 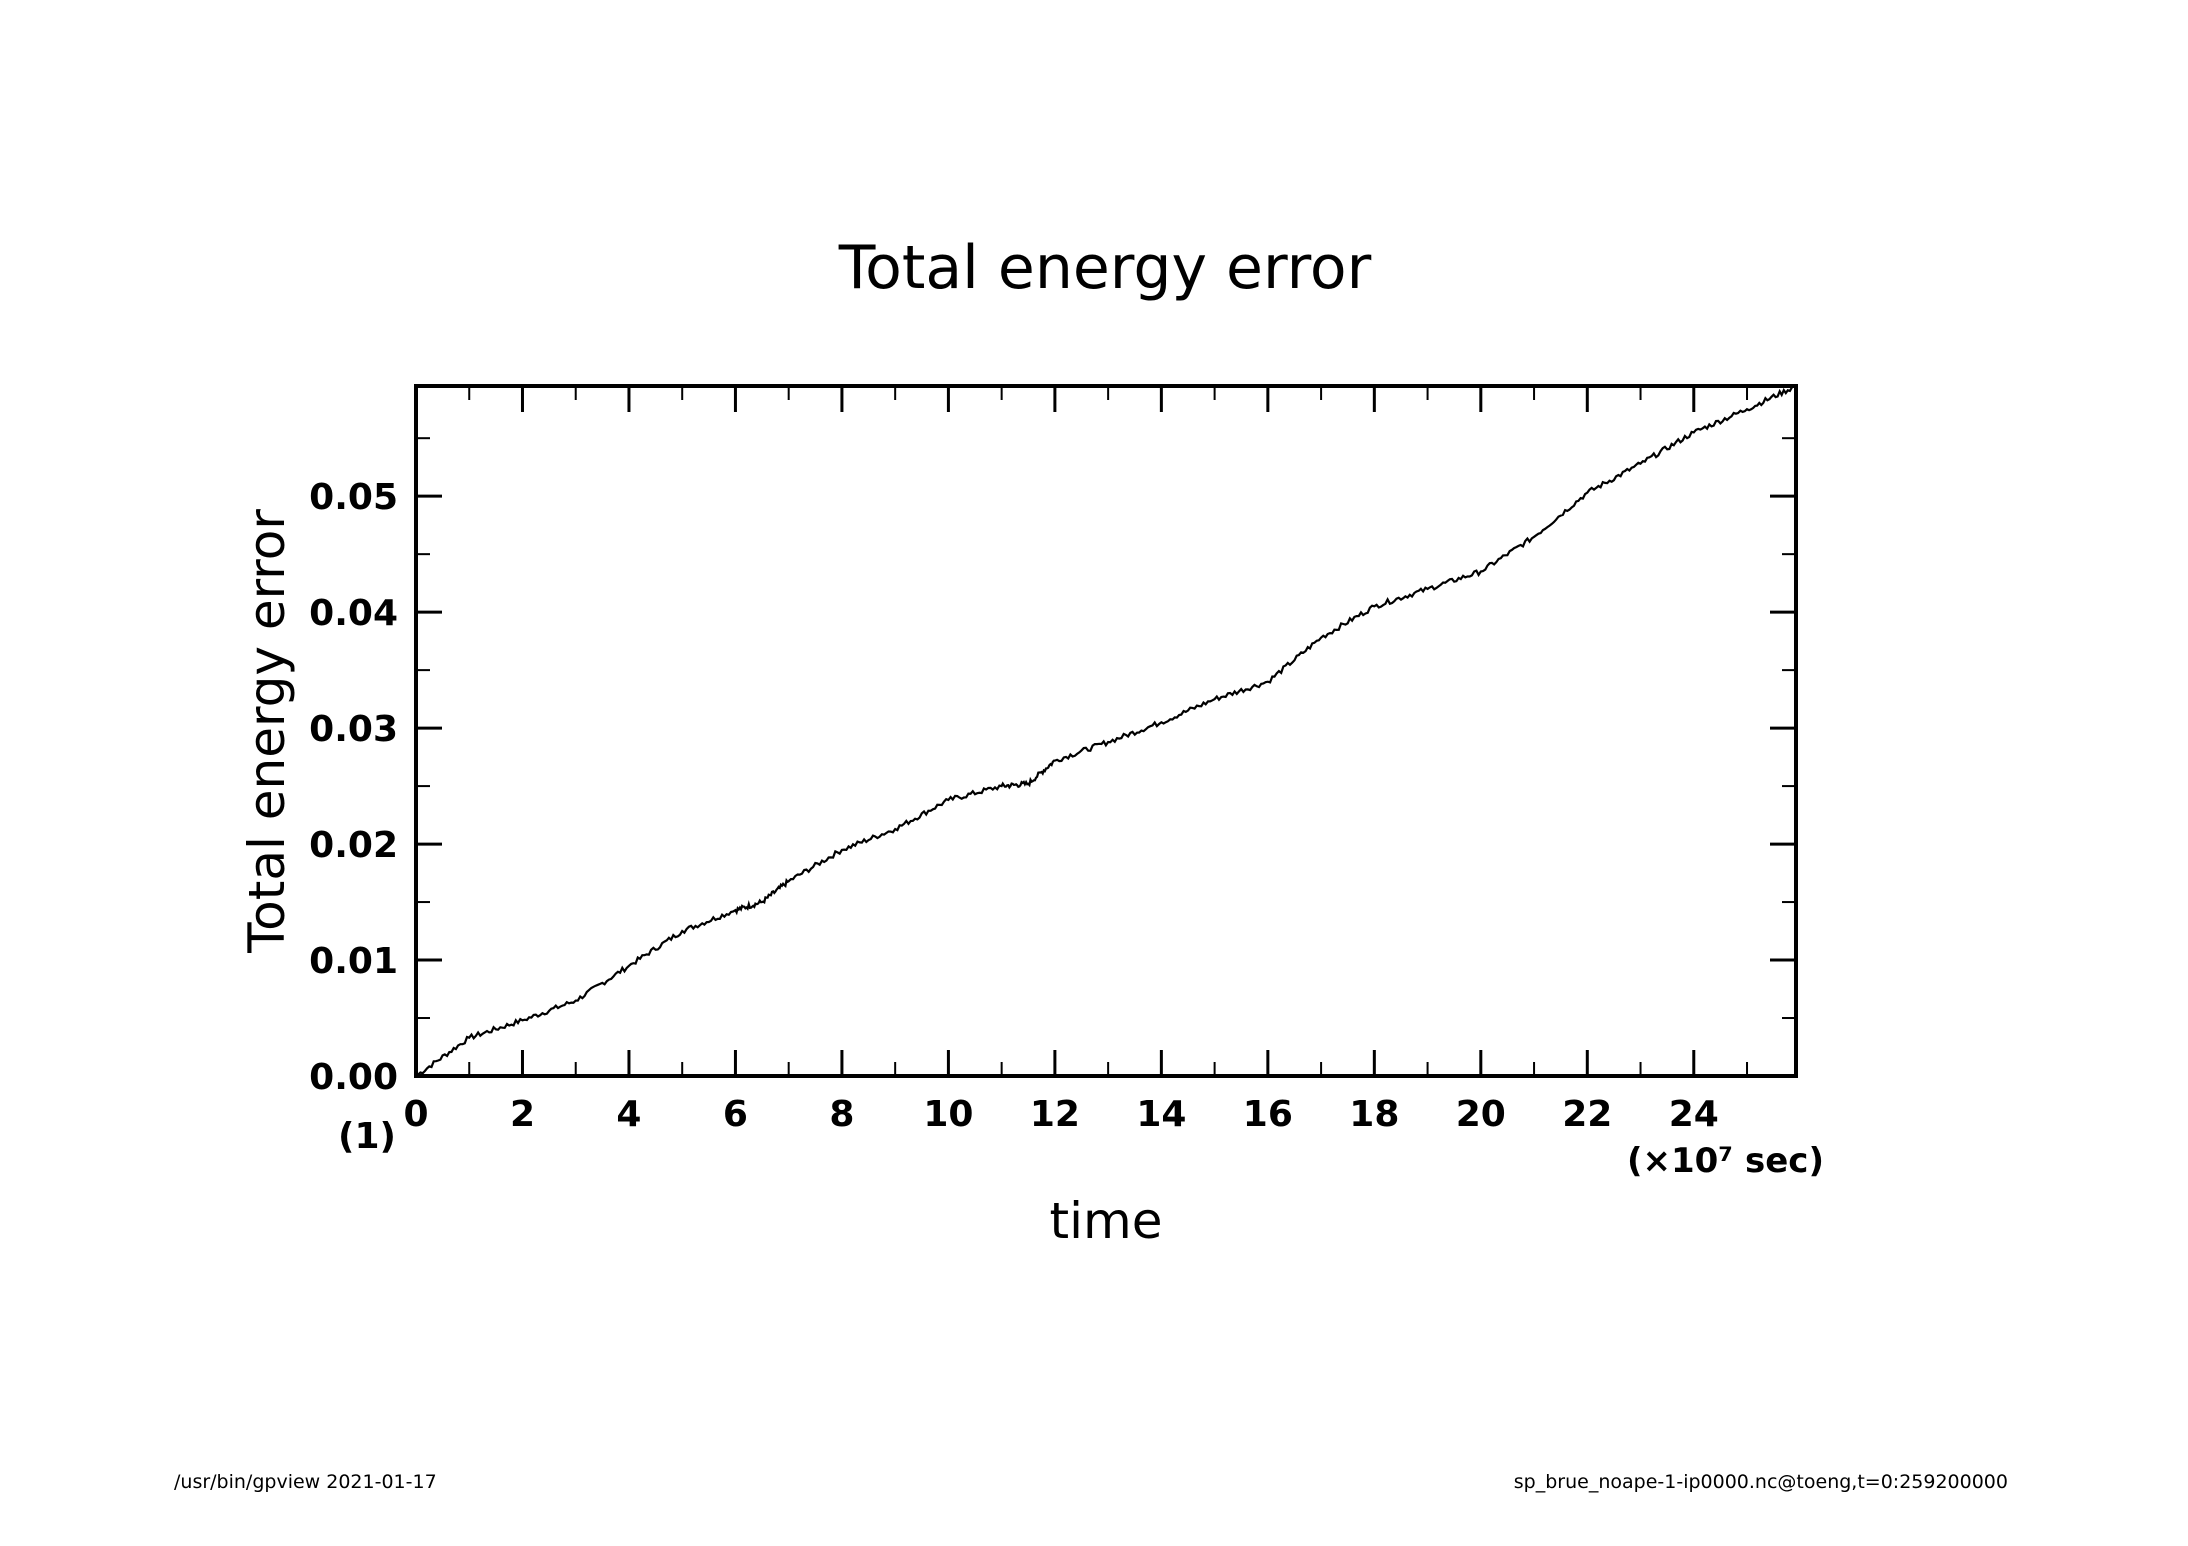 What do you see at coordinates (353, 961) in the screenshot?
I see `y-tick-label: 0.01` at bounding box center [353, 961].